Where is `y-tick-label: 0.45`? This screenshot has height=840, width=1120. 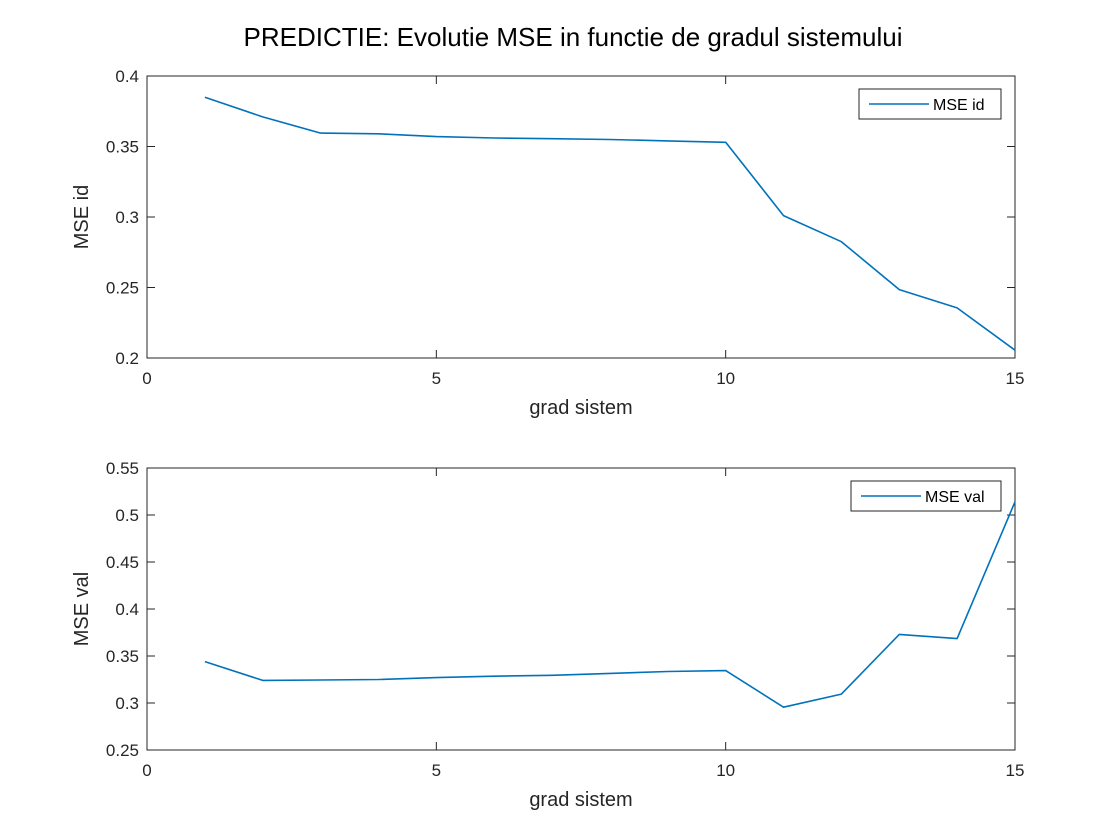 y-tick-label: 0.45 is located at coordinates (122, 562).